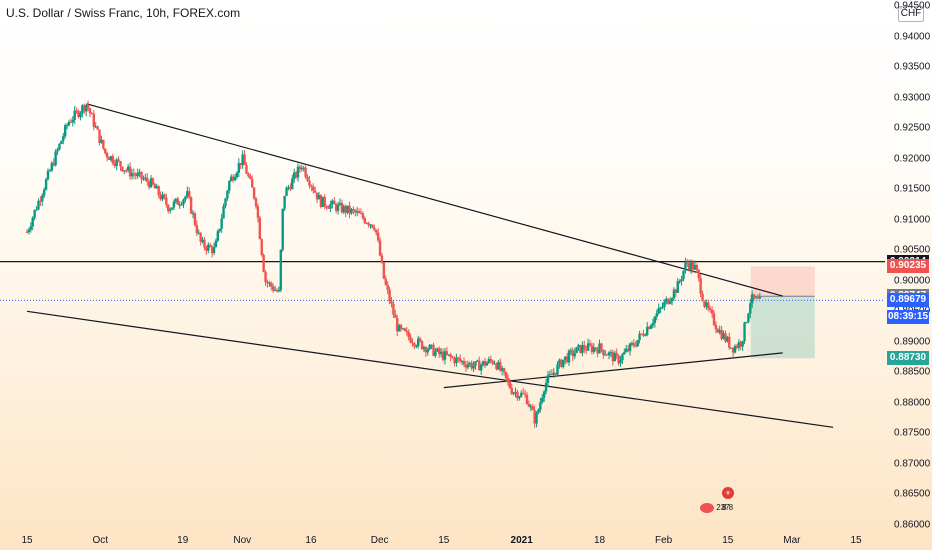 The width and height of the screenshot is (932, 550). I want to click on price-tick-label: 0.92000, so click(912, 159).